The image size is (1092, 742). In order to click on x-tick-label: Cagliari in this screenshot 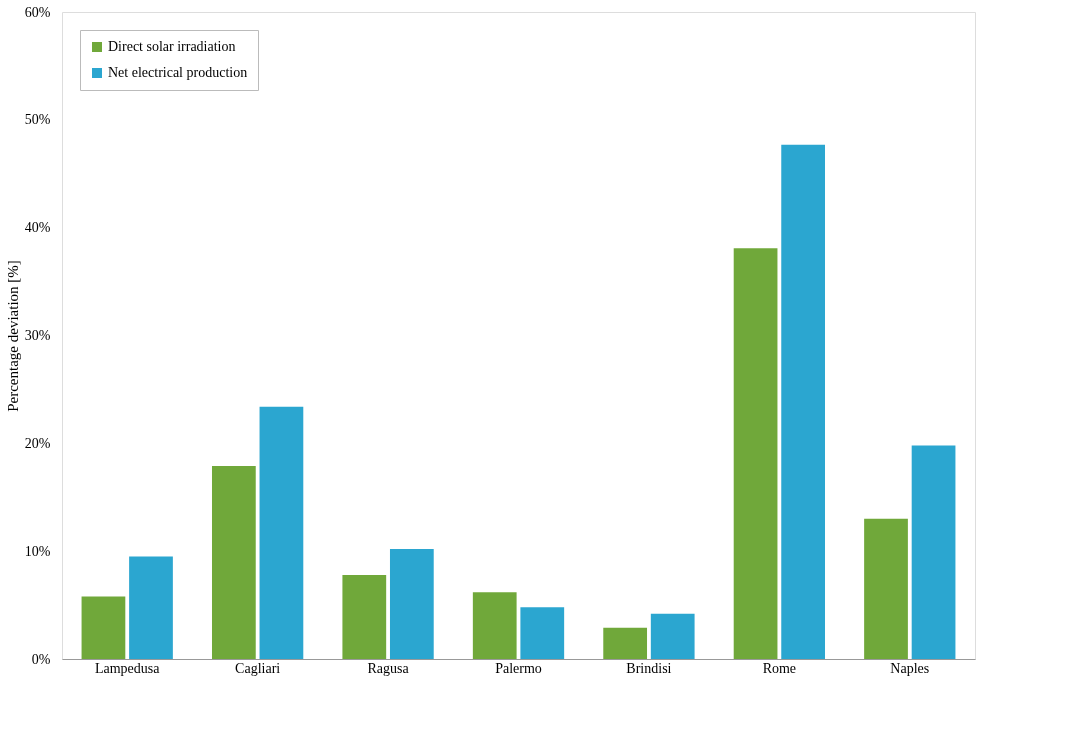, I will do `click(258, 668)`.